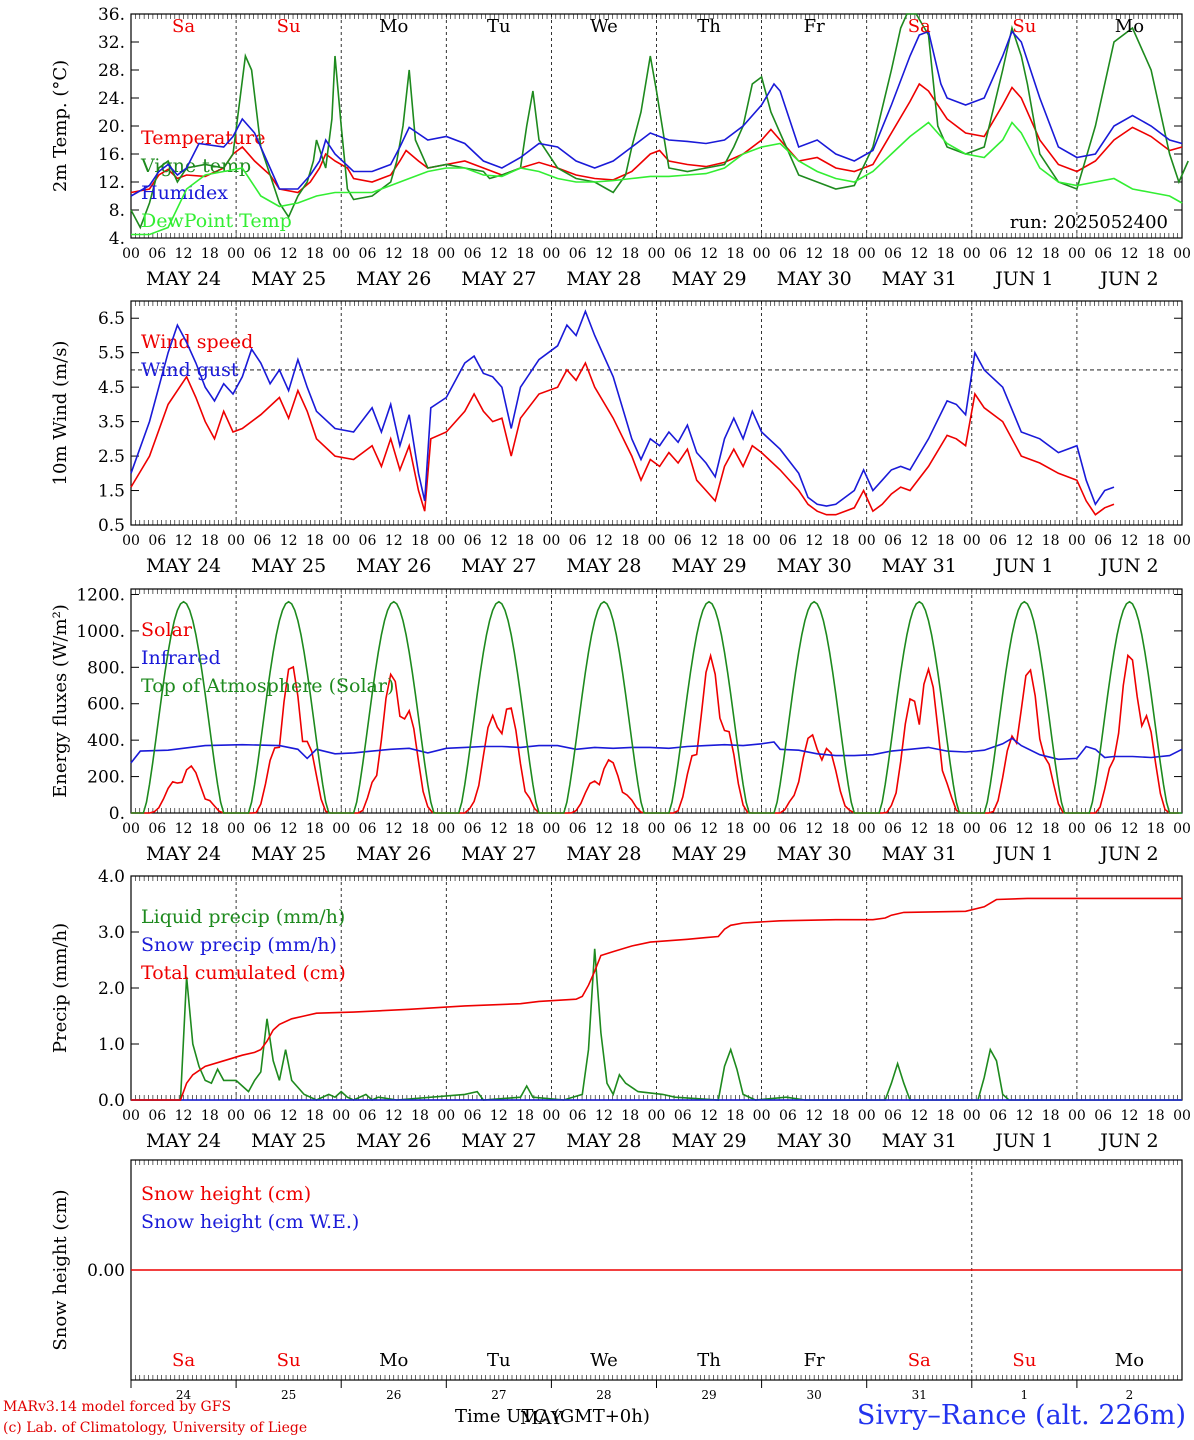 The image size is (1194, 1440). Describe the element at coordinates (106, 668) in the screenshot. I see `y-tick-label: 800.` at that location.